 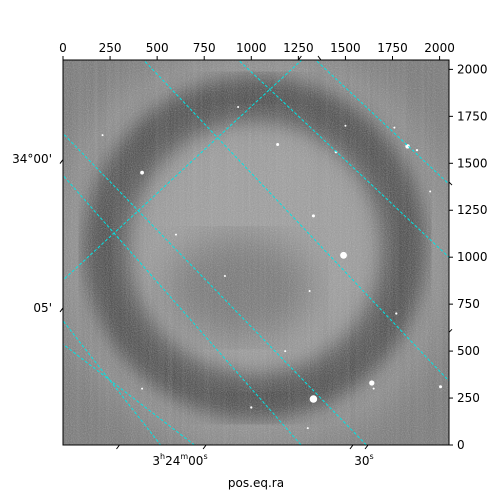 I want to click on x-tick-label-0: 0, so click(x=63, y=48).